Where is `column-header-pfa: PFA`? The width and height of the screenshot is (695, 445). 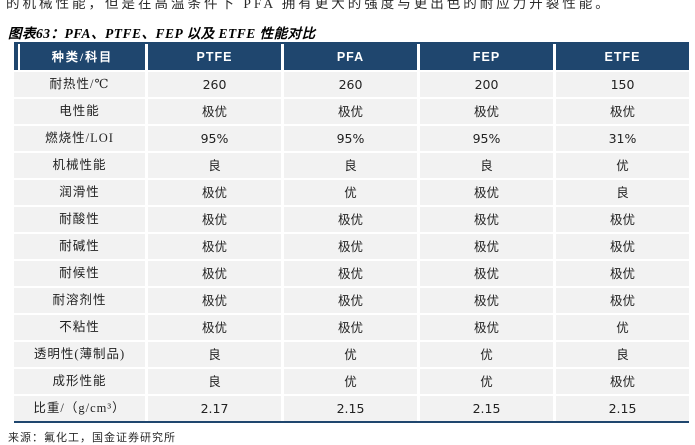 column-header-pfa: PFA is located at coordinates (350, 57).